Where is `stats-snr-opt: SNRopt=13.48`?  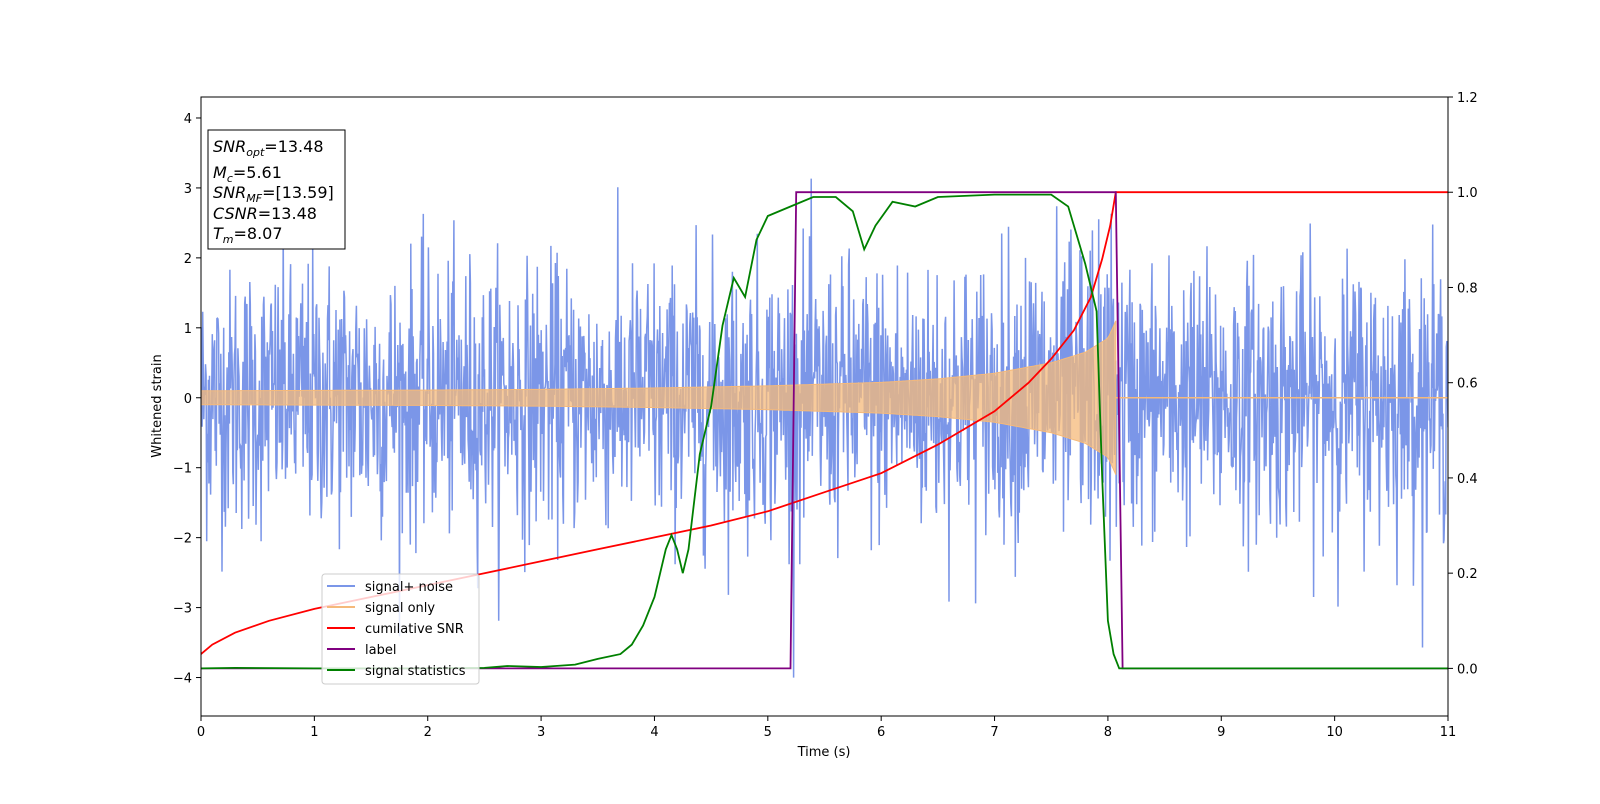 stats-snr-opt: SNRopt=13.48 is located at coordinates (268, 148).